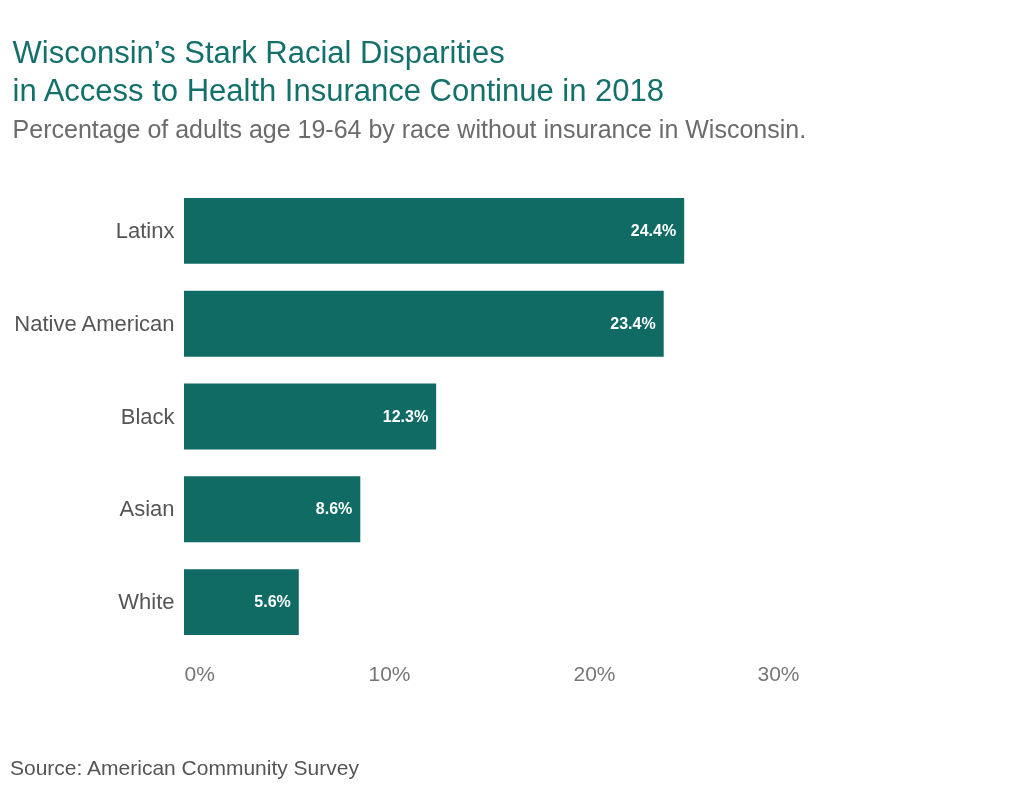 The height and width of the screenshot is (793, 1024). What do you see at coordinates (405, 416) in the screenshot?
I see `data-label: 12.3%` at bounding box center [405, 416].